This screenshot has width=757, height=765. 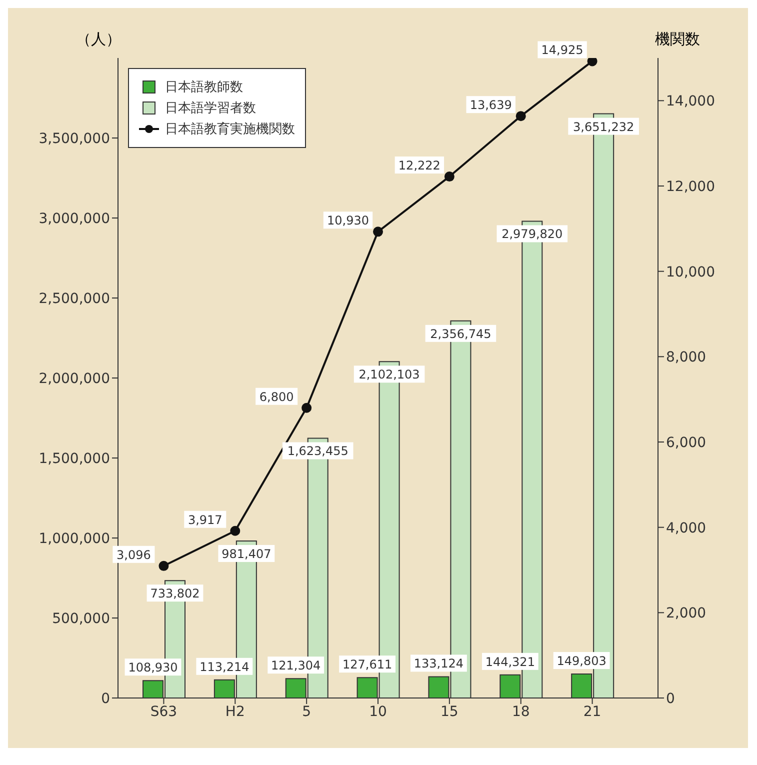 What do you see at coordinates (175, 593) in the screenshot?
I see `data-label: 733,802` at bounding box center [175, 593].